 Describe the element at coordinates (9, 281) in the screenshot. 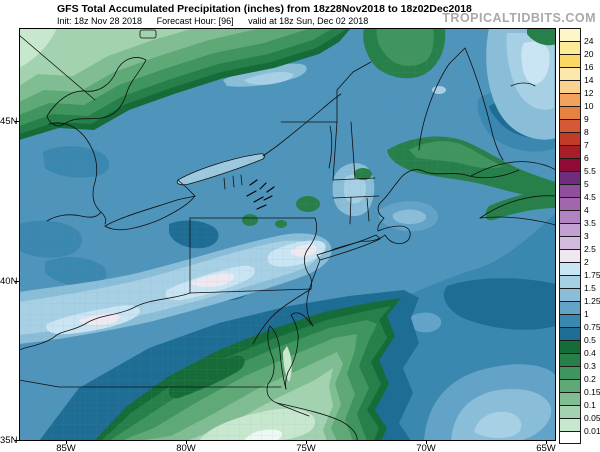

I see `lat-label-40N: 40N` at that location.